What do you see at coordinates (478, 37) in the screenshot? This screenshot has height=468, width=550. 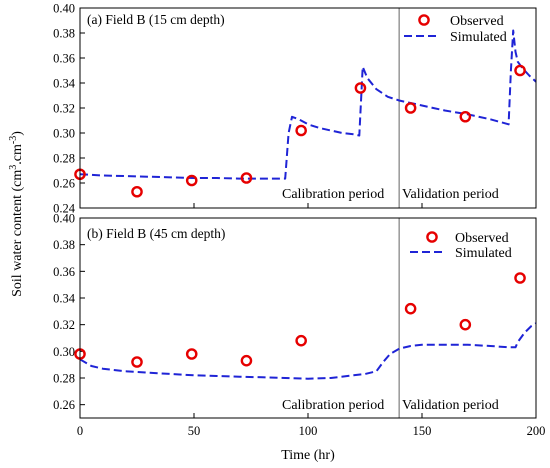 I see `panel-a-legend-simulated: Simulated` at bounding box center [478, 37].